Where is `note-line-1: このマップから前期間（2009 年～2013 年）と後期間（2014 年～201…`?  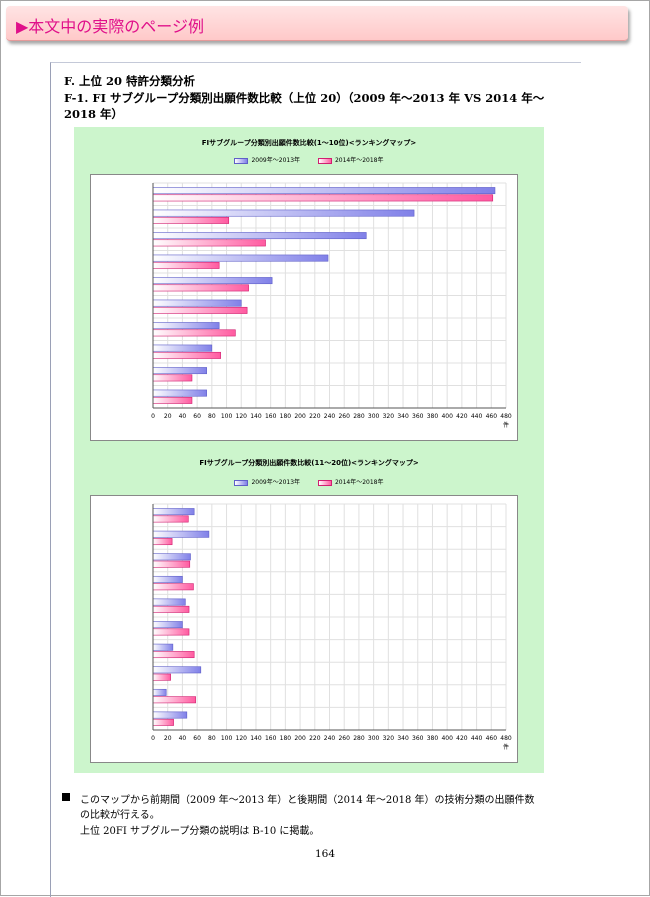 note-line-1: このマップから前期間（2009 年～2013 年）と後期間（2014 年～201… is located at coordinates (307, 800).